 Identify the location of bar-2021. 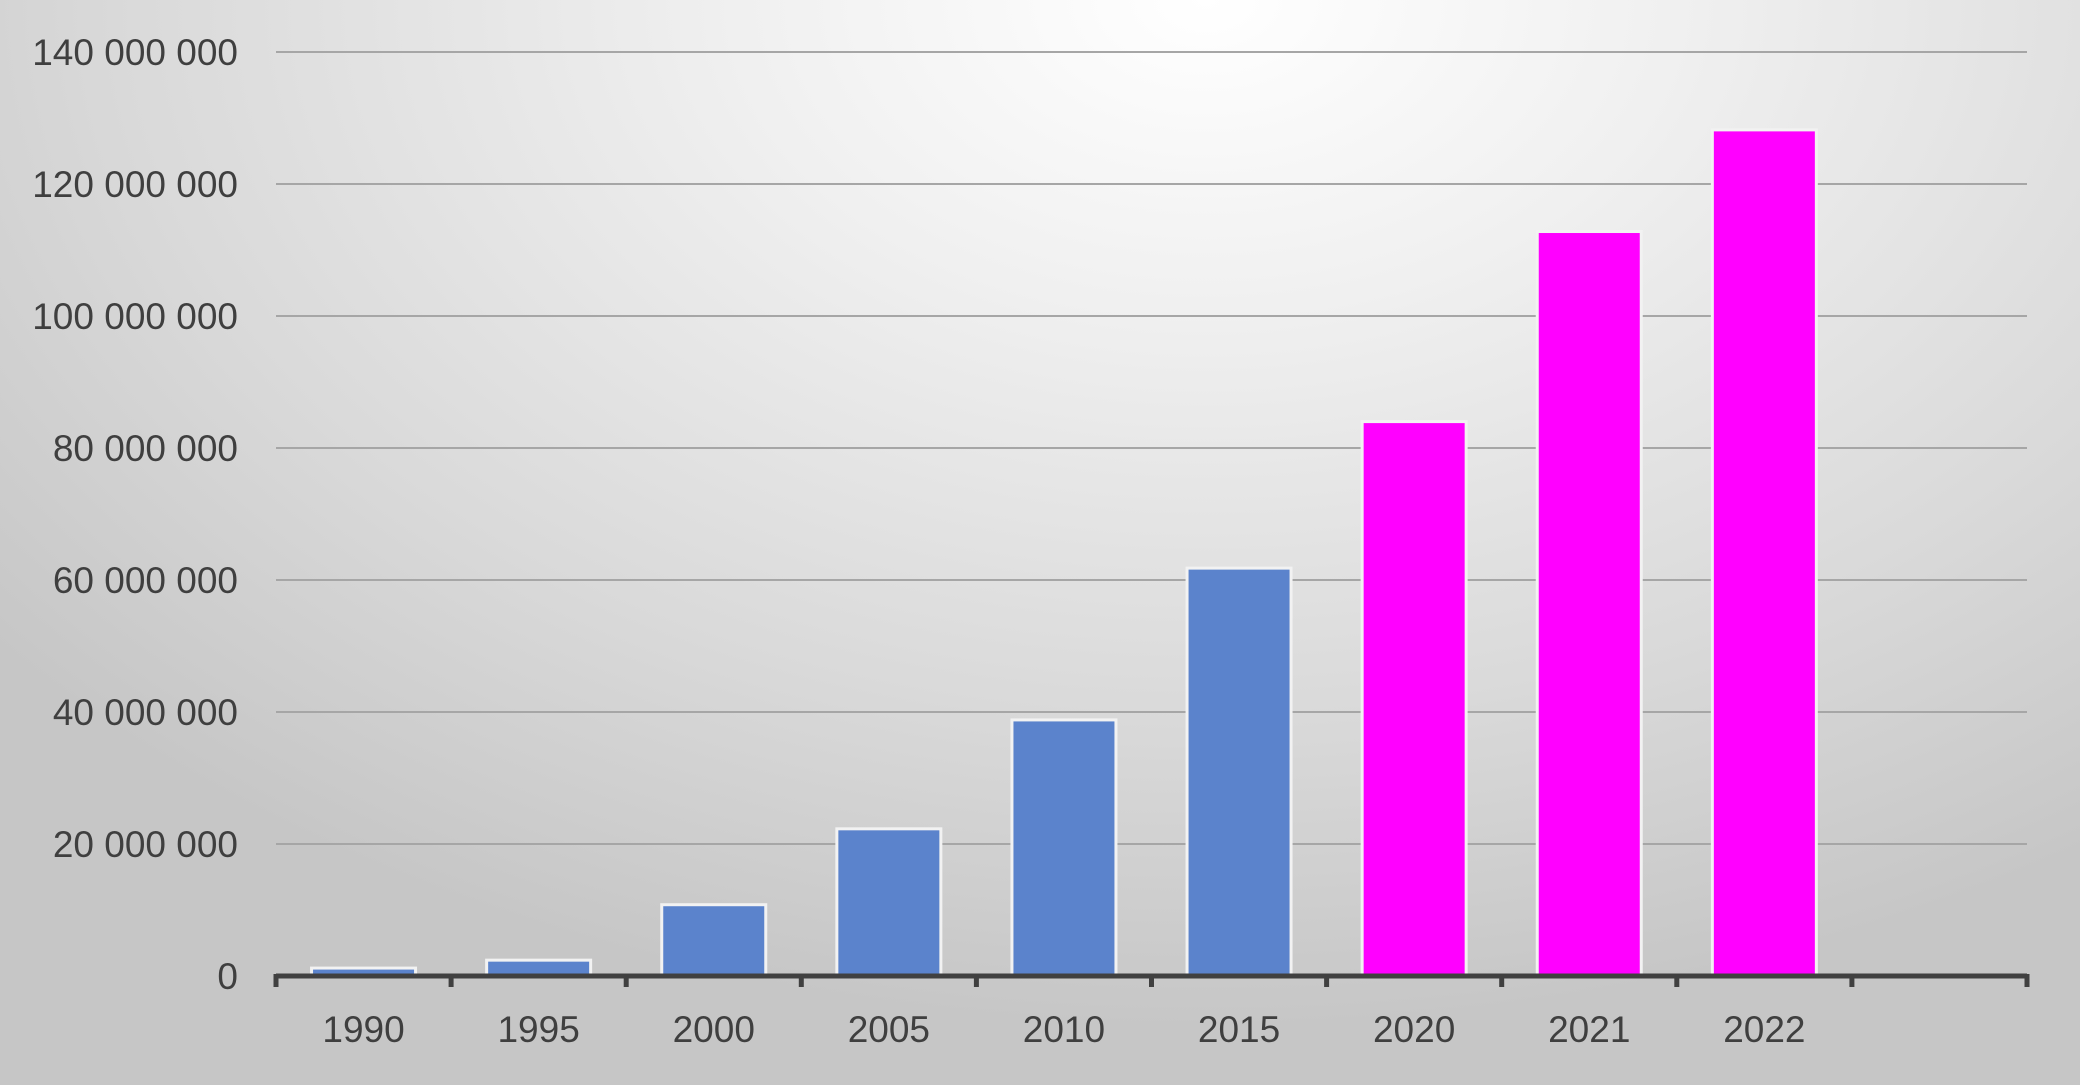
(1589, 604).